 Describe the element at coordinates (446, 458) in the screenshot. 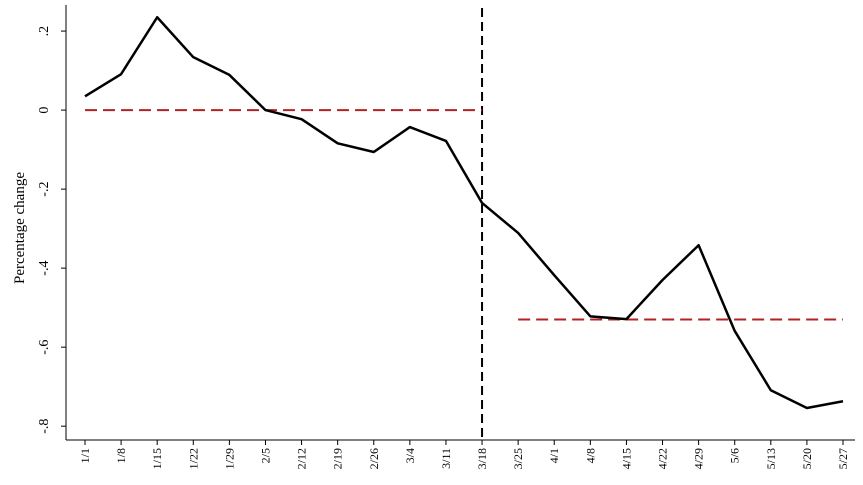

I see `x-tick-label: 3/11` at that location.